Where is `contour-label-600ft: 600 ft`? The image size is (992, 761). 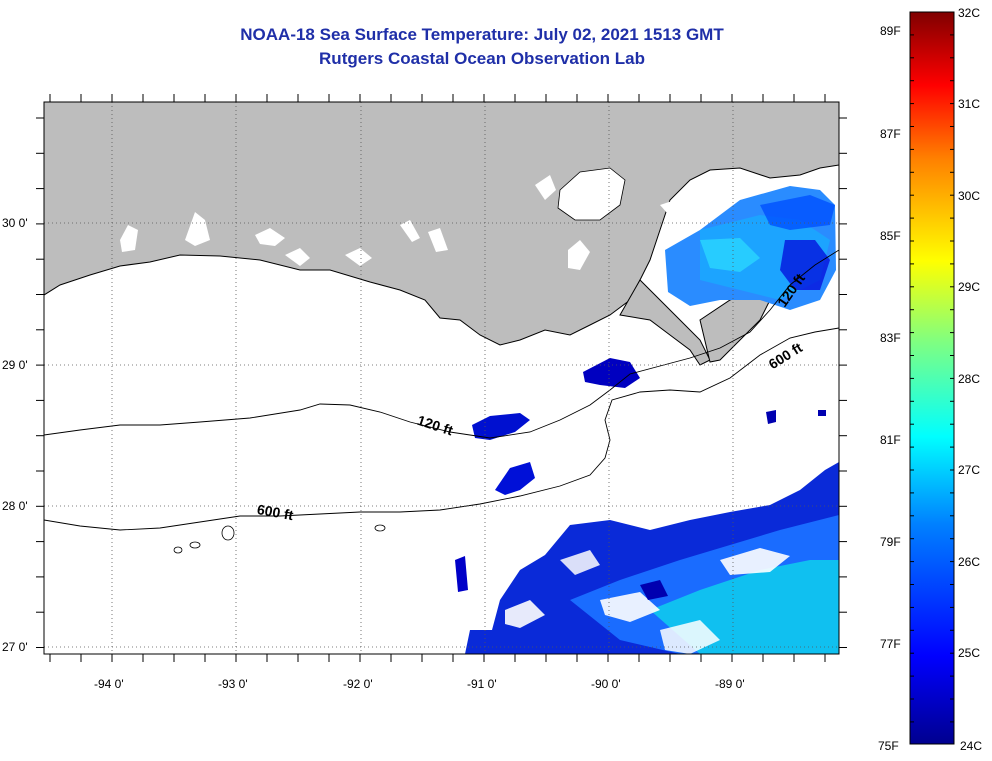 contour-label-600ft: 600 ft is located at coordinates (275, 512).